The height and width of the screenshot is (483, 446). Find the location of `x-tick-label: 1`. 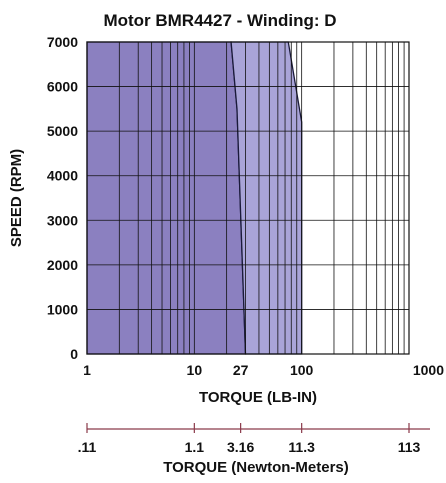

x-tick-label: 1 is located at coordinates (87, 370).